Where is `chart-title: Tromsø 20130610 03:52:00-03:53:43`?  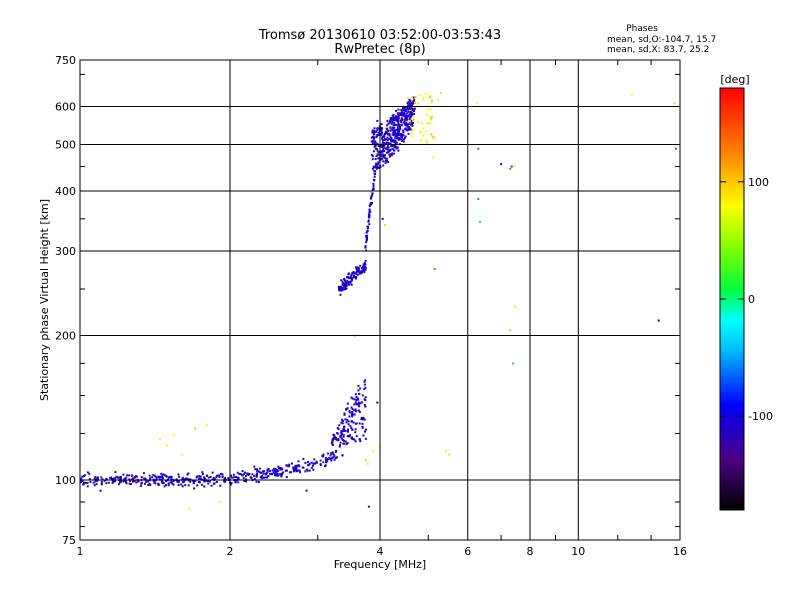 chart-title: Tromsø 20130610 03:52:00-03:53:43 is located at coordinates (379, 35).